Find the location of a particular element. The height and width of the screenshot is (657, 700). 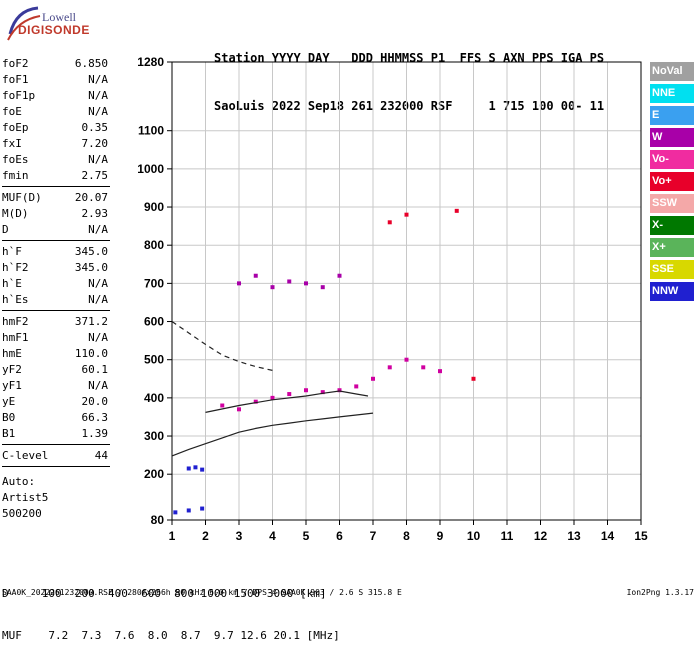

param-value: 44 is located at coordinates (101, 455).